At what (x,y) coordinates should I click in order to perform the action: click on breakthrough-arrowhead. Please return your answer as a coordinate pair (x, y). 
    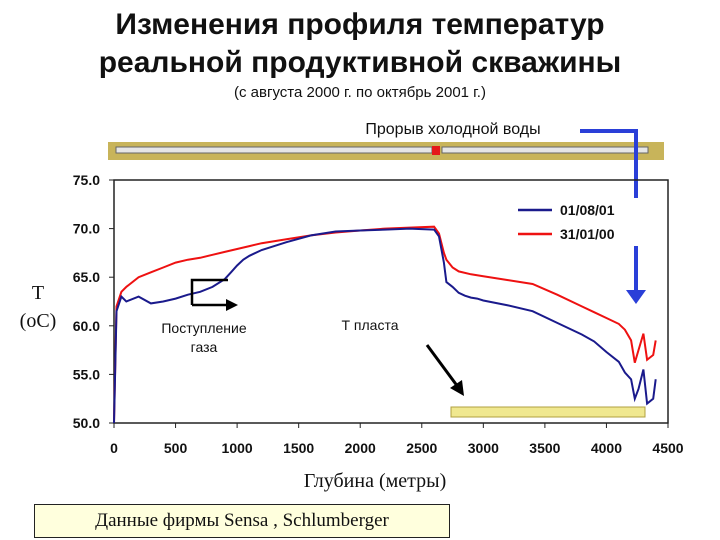
    Looking at the image, I should click on (636, 297).